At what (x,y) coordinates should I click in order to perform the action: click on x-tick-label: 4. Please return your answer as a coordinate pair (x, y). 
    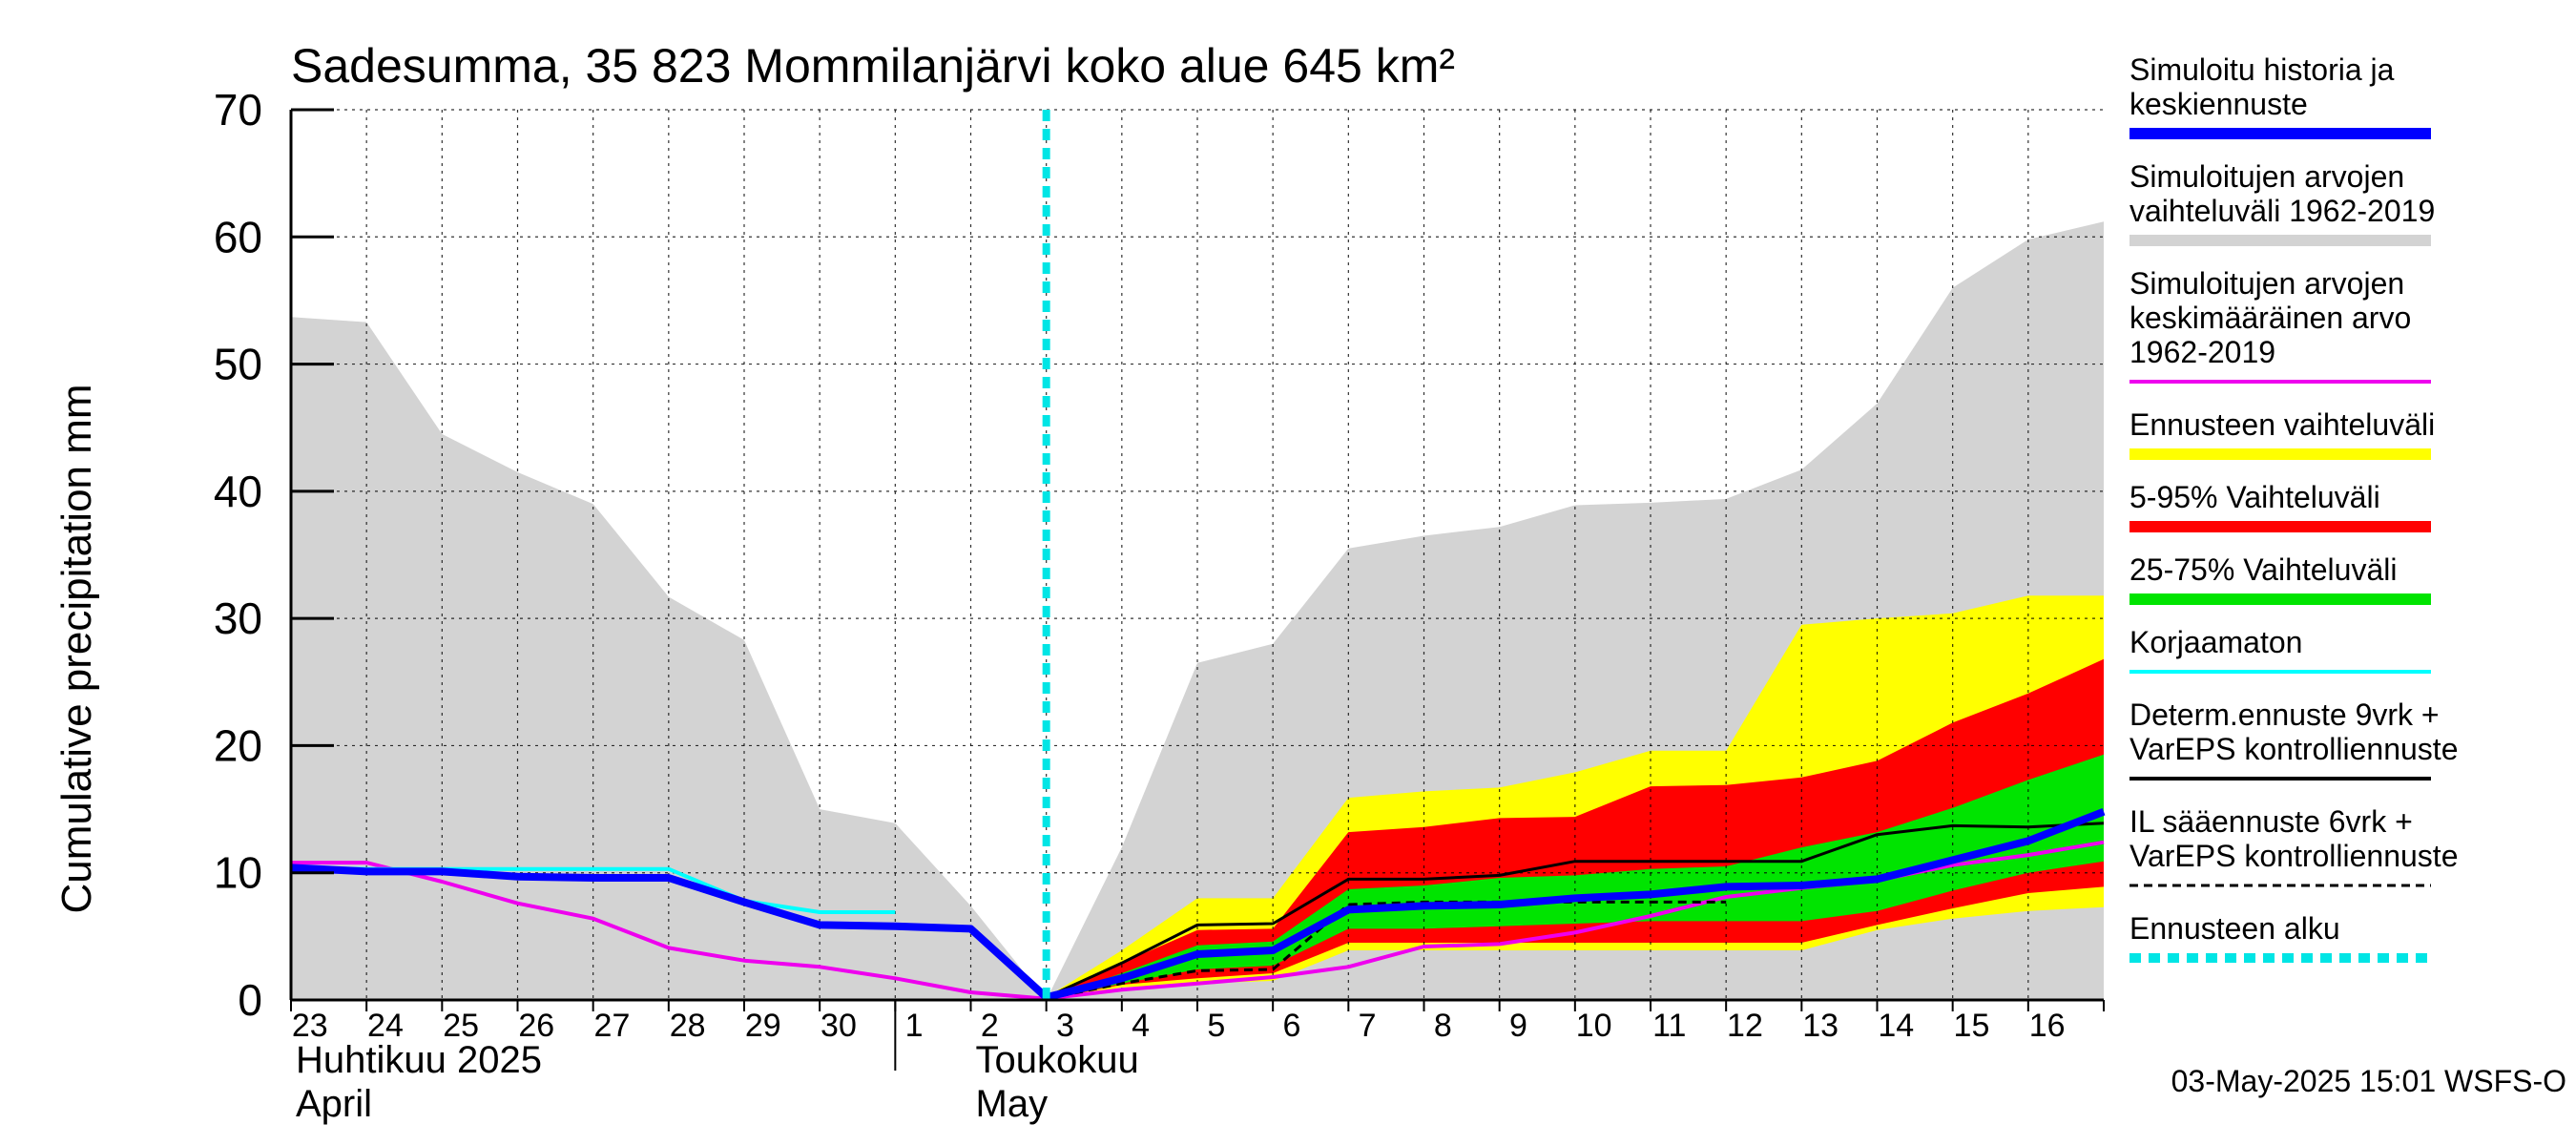
    Looking at the image, I should click on (1141, 1026).